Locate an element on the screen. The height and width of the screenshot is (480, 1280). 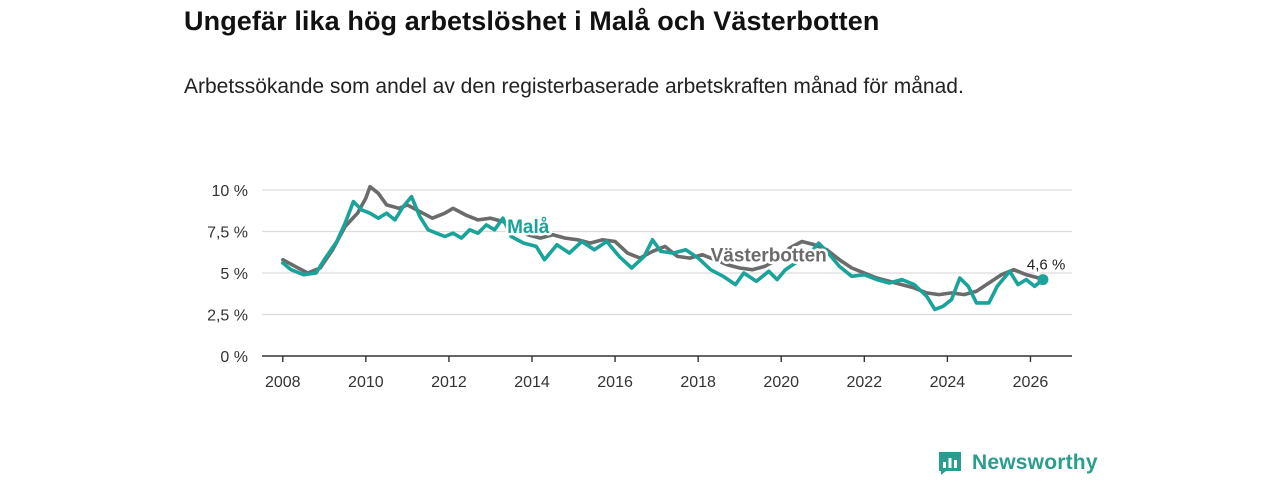
x-axis: 2008 2010 2012 2014 2016 2018 2020 2022 2024 2026 is located at coordinates (667, 373).